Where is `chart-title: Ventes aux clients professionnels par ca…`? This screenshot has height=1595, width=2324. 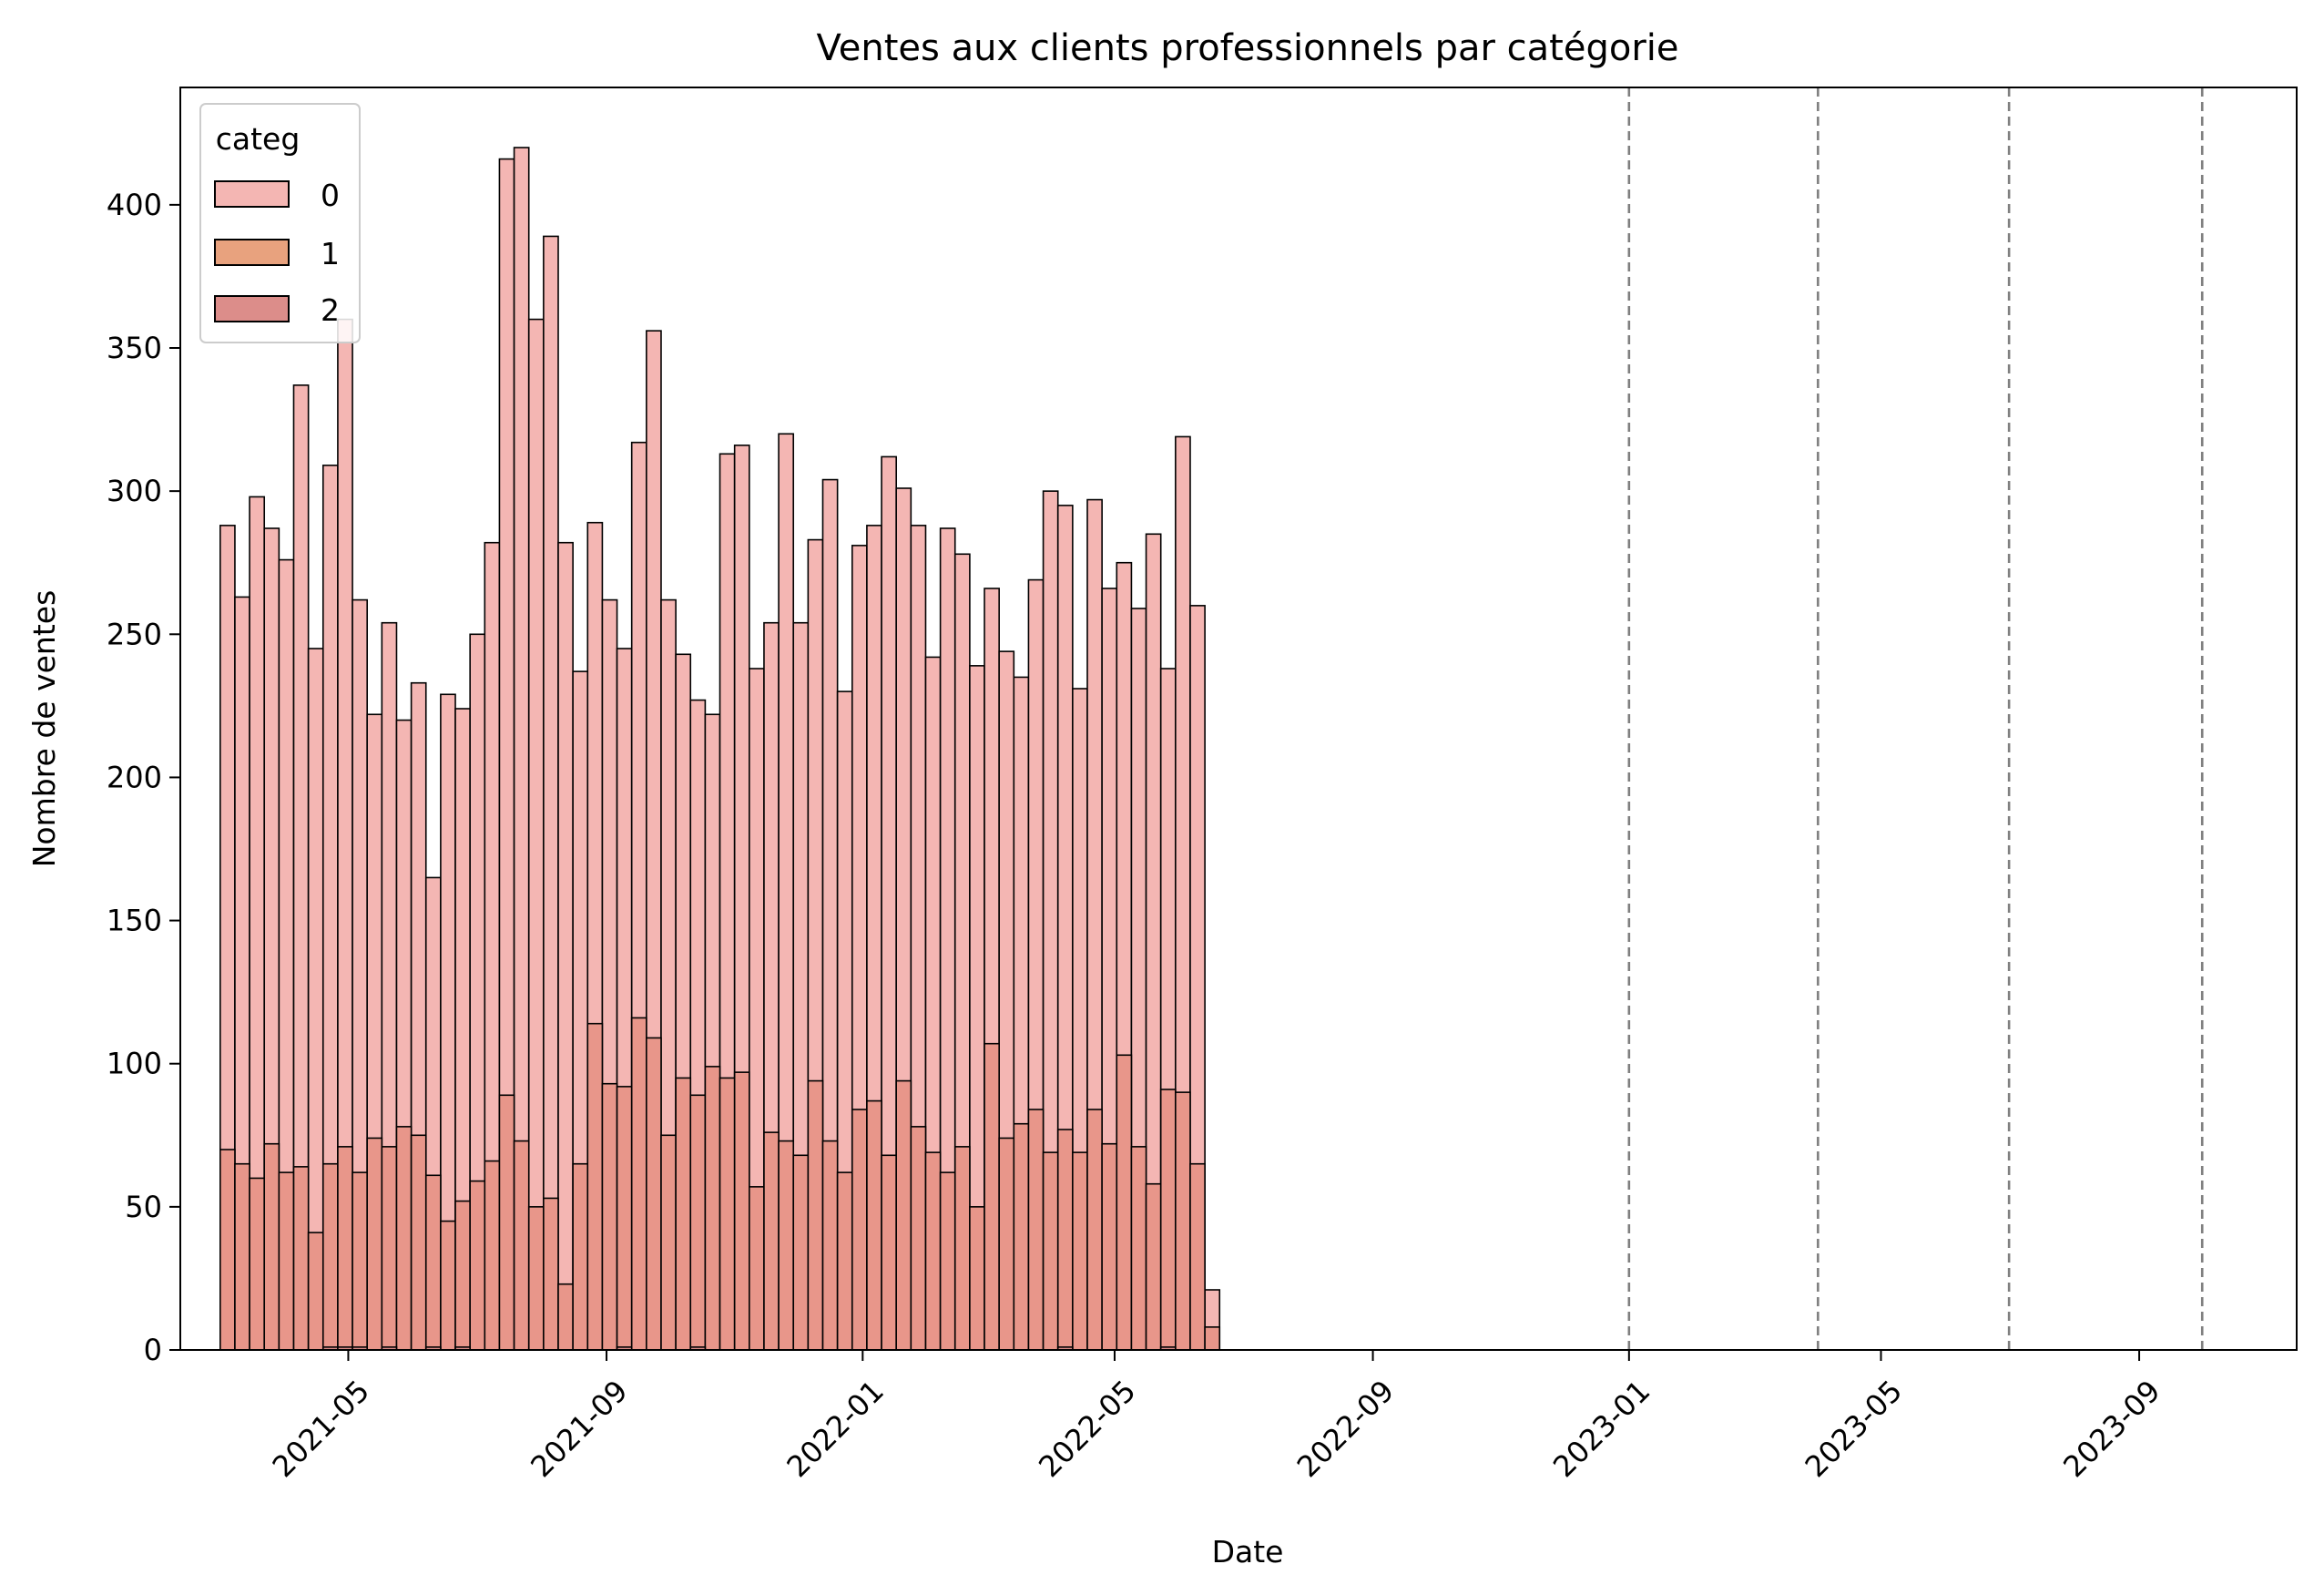 chart-title: Ventes aux clients professionnels par ca… is located at coordinates (1248, 48).